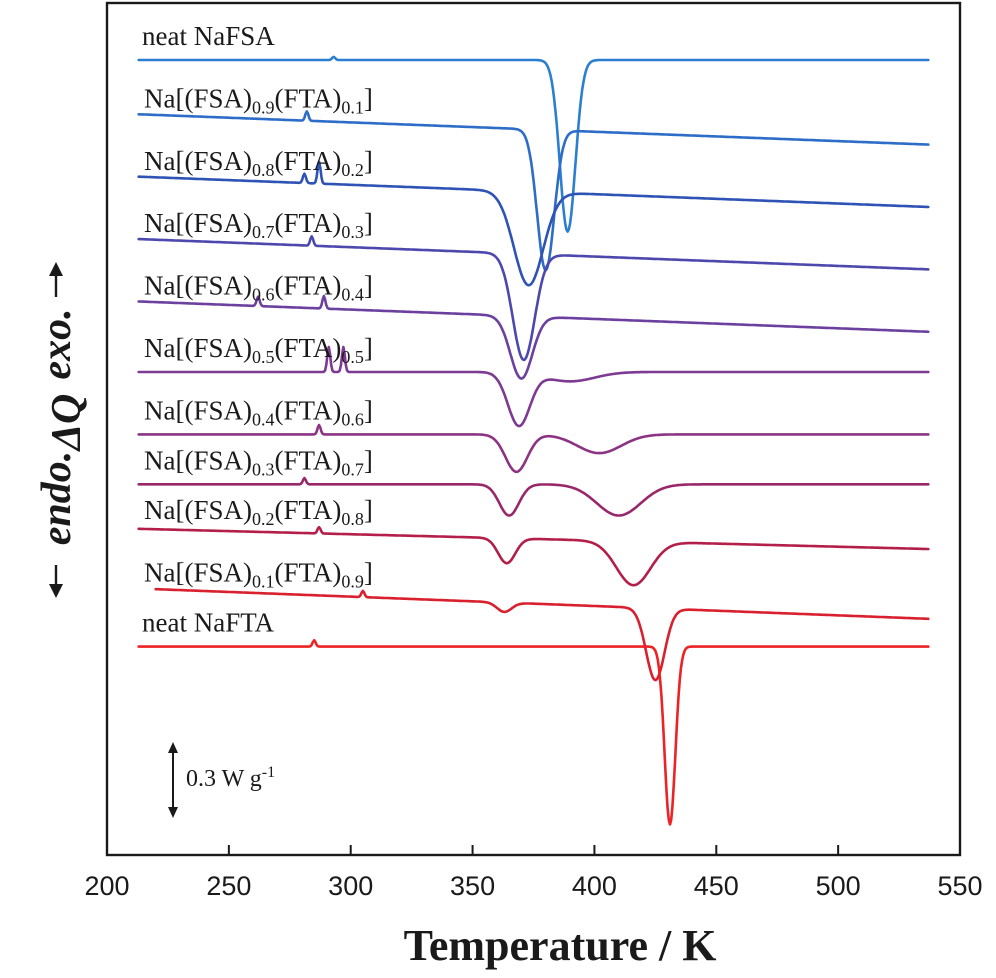 The image size is (996, 978). Describe the element at coordinates (594, 886) in the screenshot. I see `x-tick-label: 400` at that location.